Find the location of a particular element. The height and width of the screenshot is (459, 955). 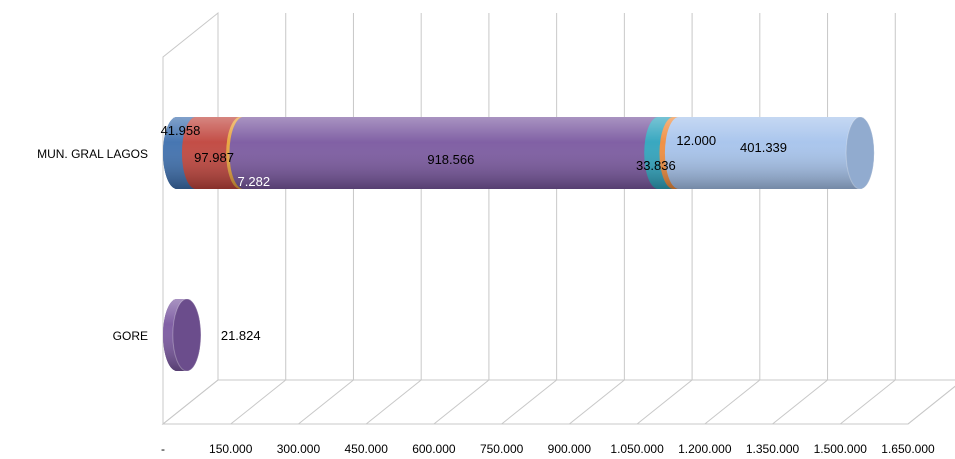

x-tick-label: 900.000 is located at coordinates (570, 449).